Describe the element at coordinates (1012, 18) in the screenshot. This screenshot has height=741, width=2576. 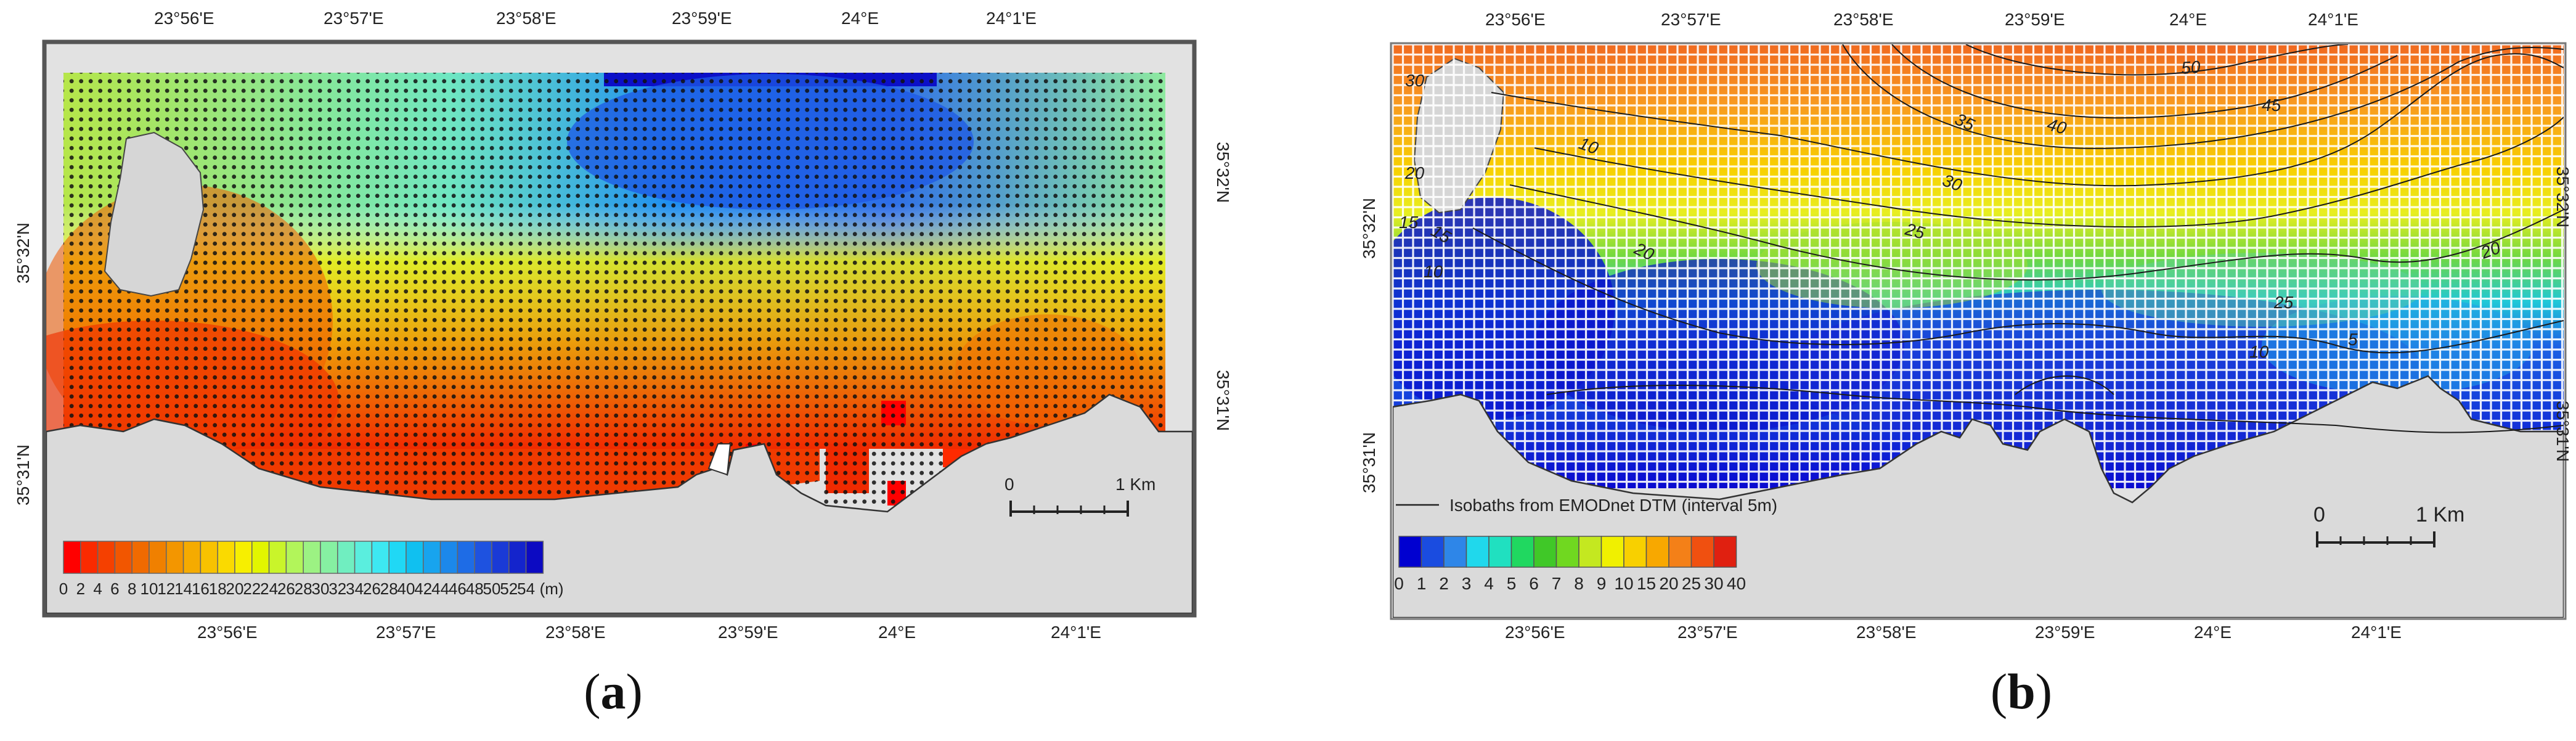
I see `top-tick-label: 24°1'E` at that location.